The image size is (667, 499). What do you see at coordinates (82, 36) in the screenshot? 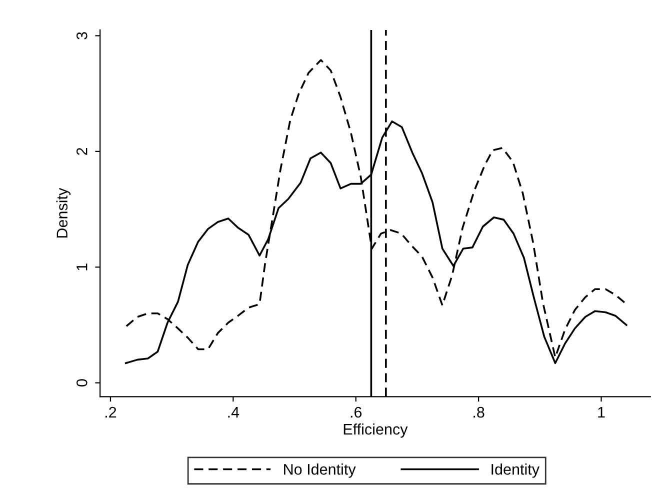
I see `y-tick-label: 3` at bounding box center [82, 36].